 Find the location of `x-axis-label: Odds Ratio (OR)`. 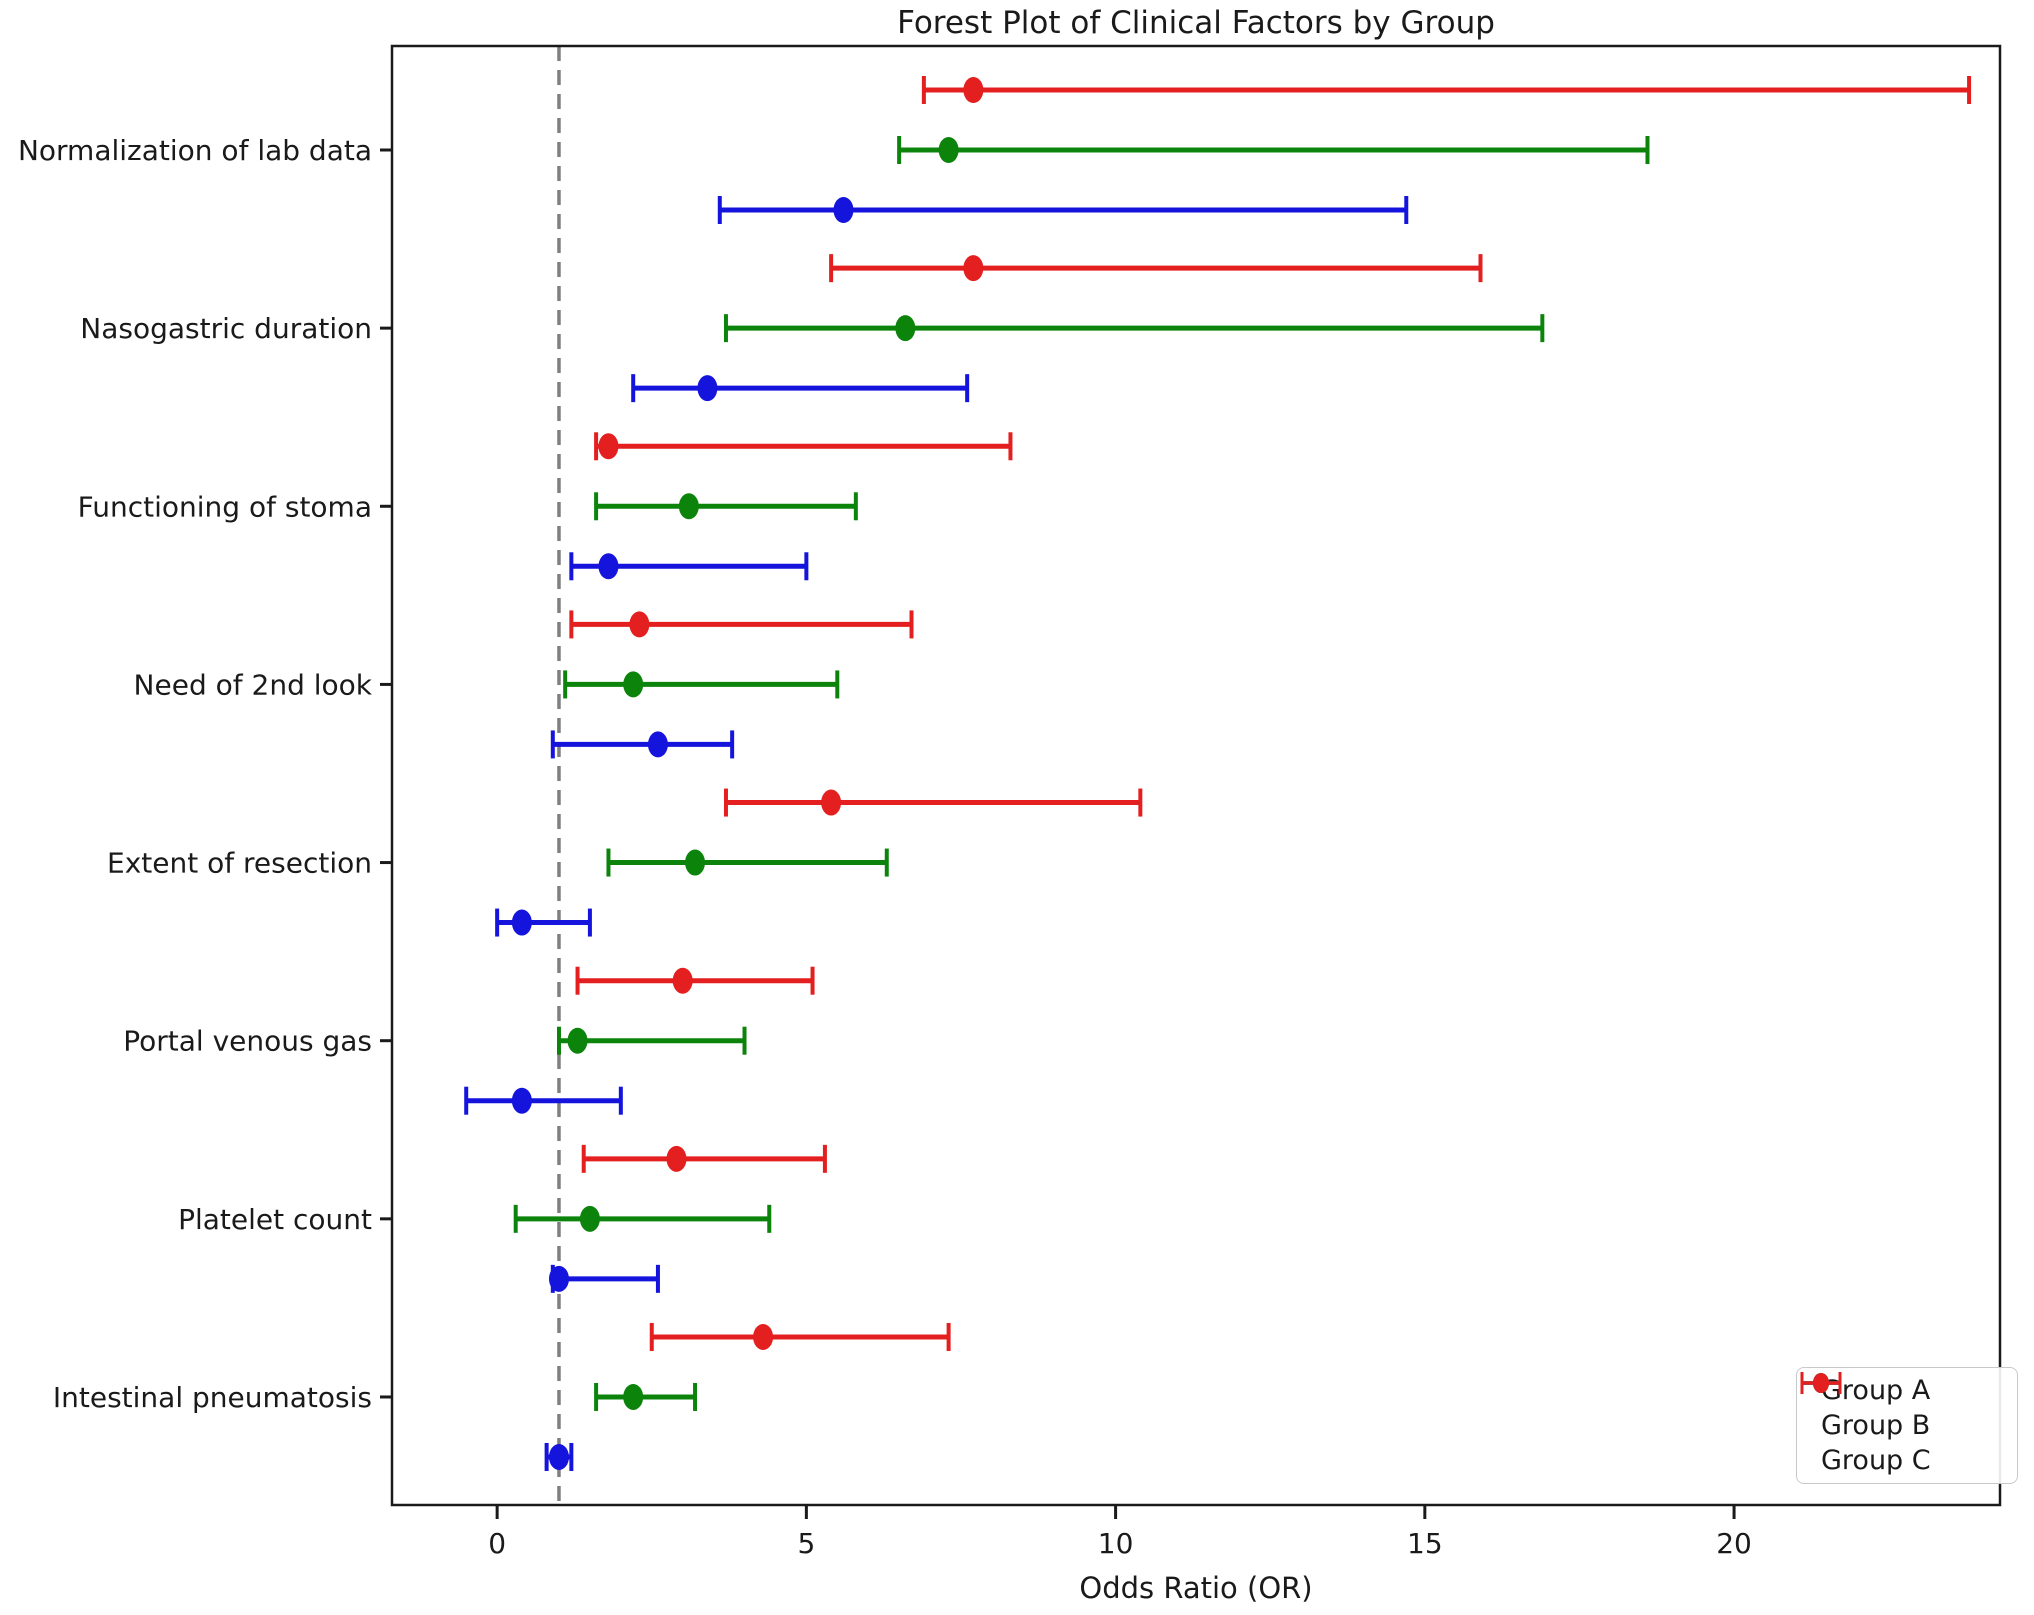

x-axis-label: Odds Ratio (OR) is located at coordinates (1195, 1588).